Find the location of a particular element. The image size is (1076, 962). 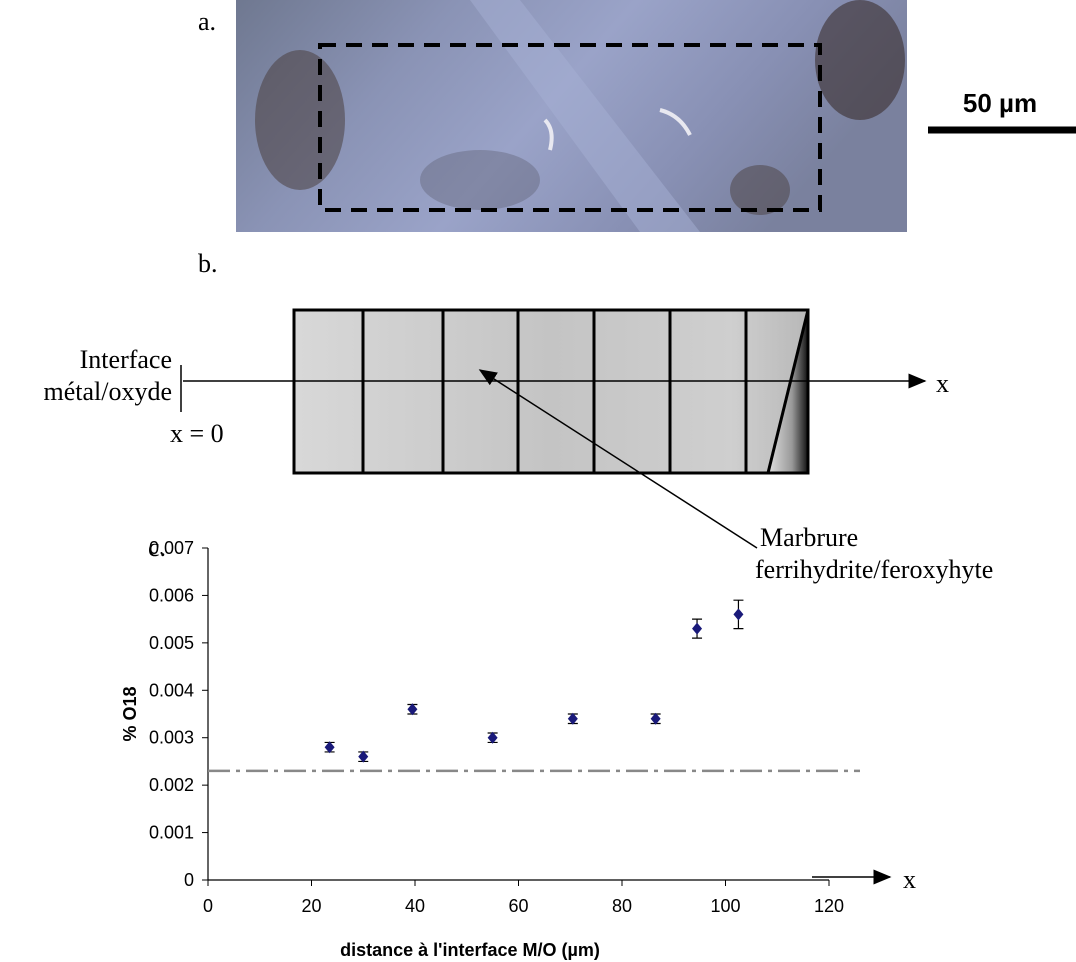

x-tick-label: 0 is located at coordinates (208, 906).